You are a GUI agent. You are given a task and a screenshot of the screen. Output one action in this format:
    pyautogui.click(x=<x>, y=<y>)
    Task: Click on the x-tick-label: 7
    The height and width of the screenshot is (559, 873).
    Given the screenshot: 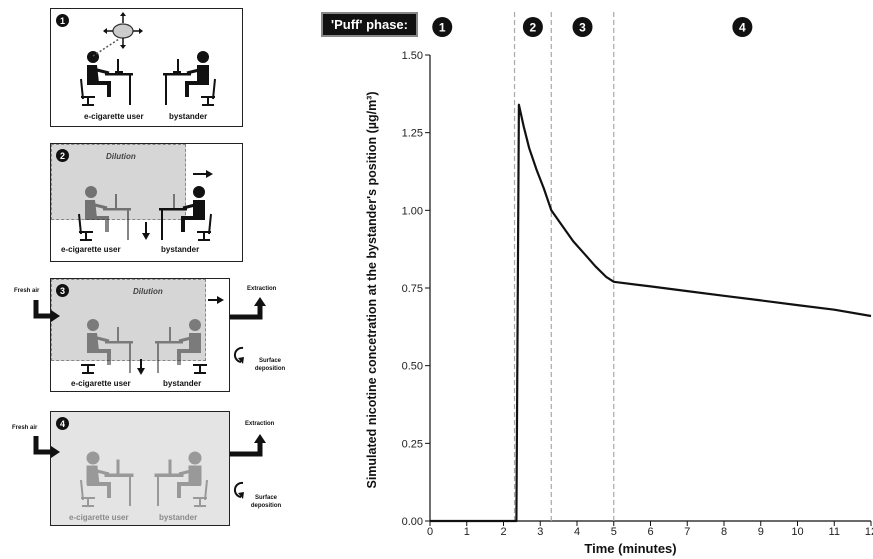 What is the action you would take?
    pyautogui.click(x=687, y=532)
    